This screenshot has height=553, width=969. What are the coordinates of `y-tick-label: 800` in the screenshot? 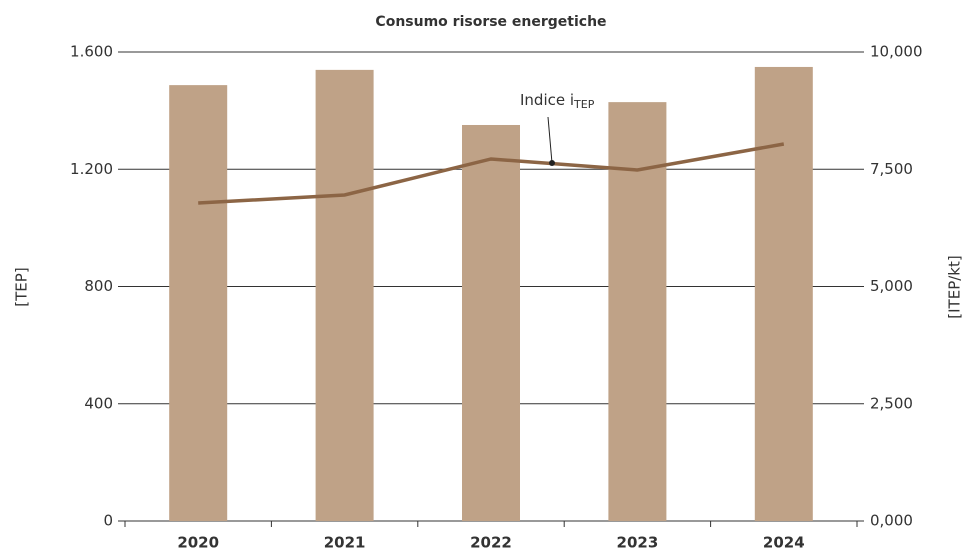 It's located at (98, 286).